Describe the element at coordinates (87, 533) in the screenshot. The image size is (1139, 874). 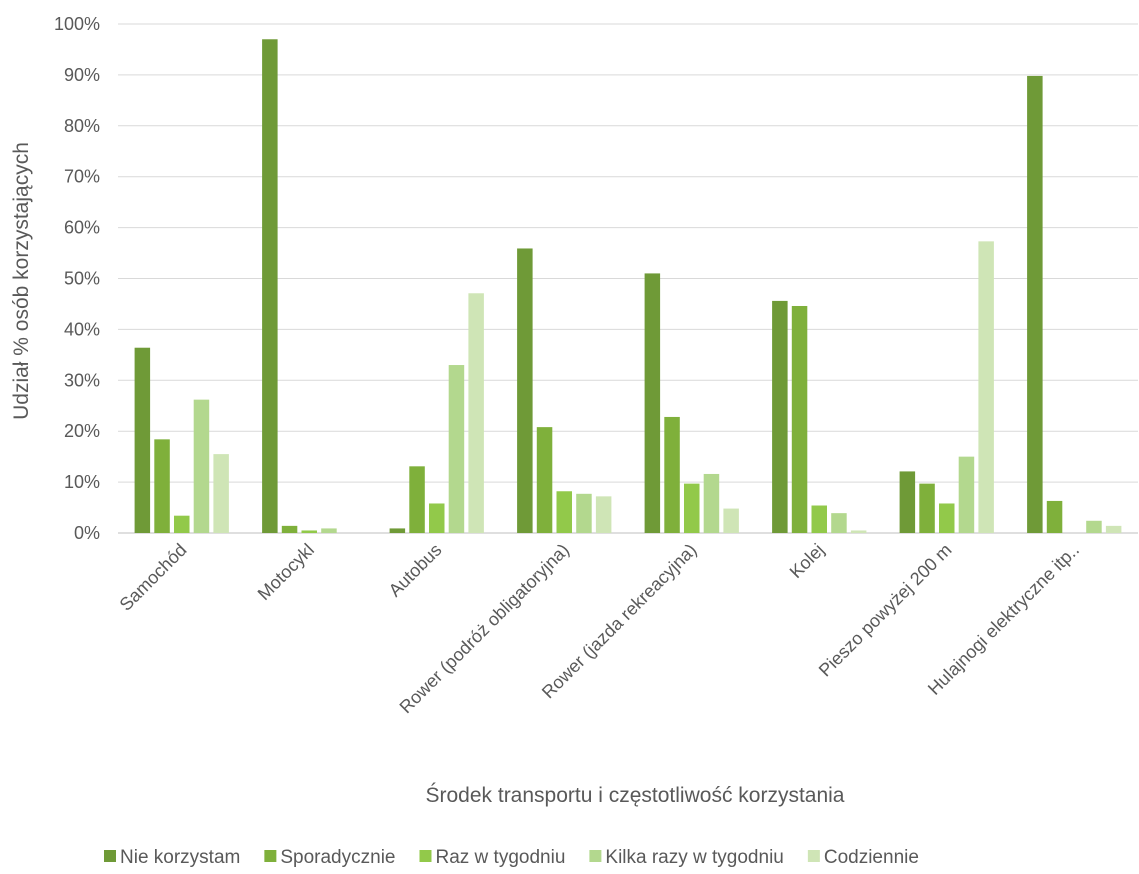
I see `y-tick-label: 0%` at that location.